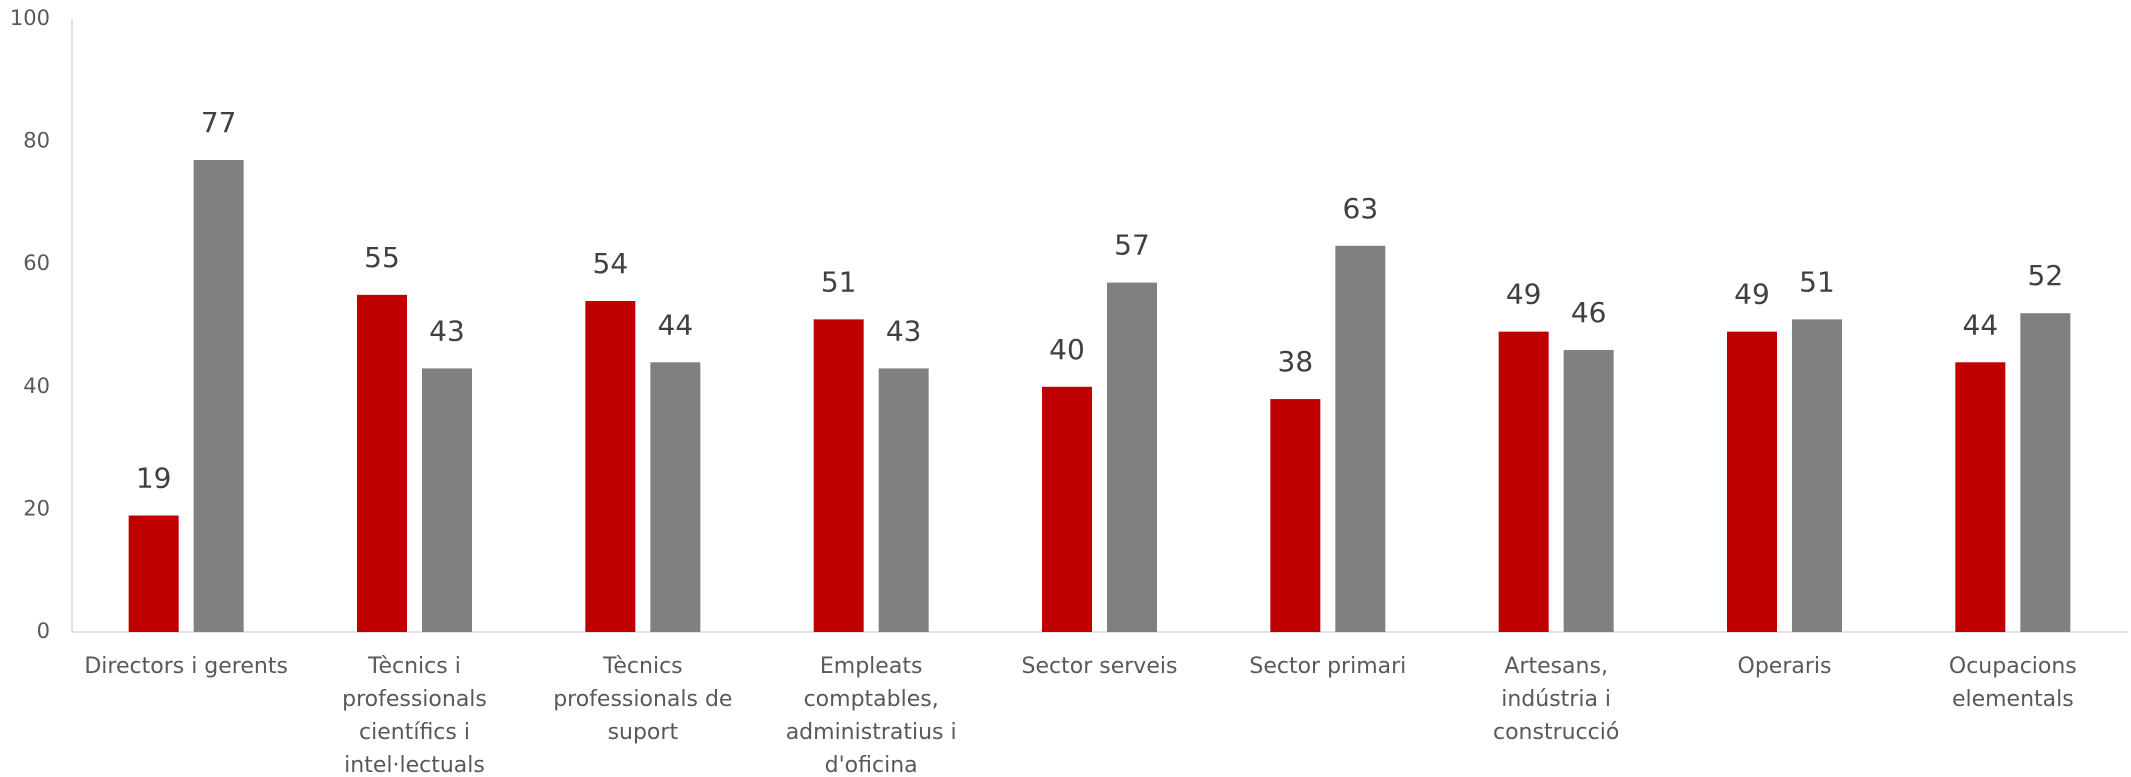 This screenshot has width=2131, height=777. Describe the element at coordinates (36, 508) in the screenshot. I see `y-tick-label: 20` at that location.